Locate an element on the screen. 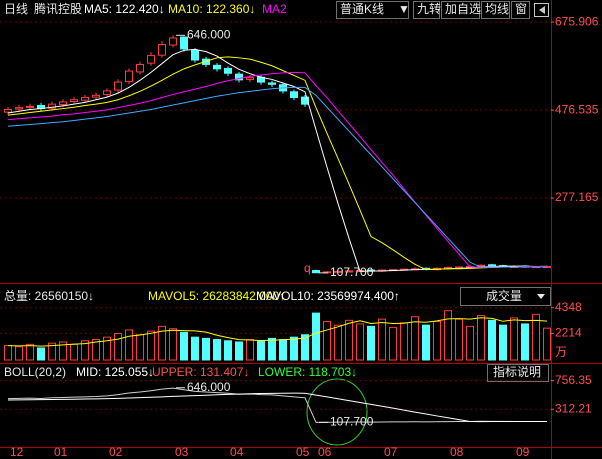 Image resolution: width=602 pixels, height=459 pixels. x-tick-label: 12 is located at coordinates (17, 452).